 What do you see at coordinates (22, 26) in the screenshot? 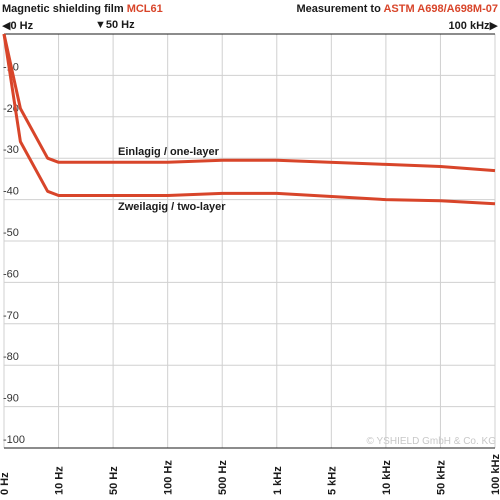
I see `marker-zero-label: 0 Hz` at bounding box center [22, 26].